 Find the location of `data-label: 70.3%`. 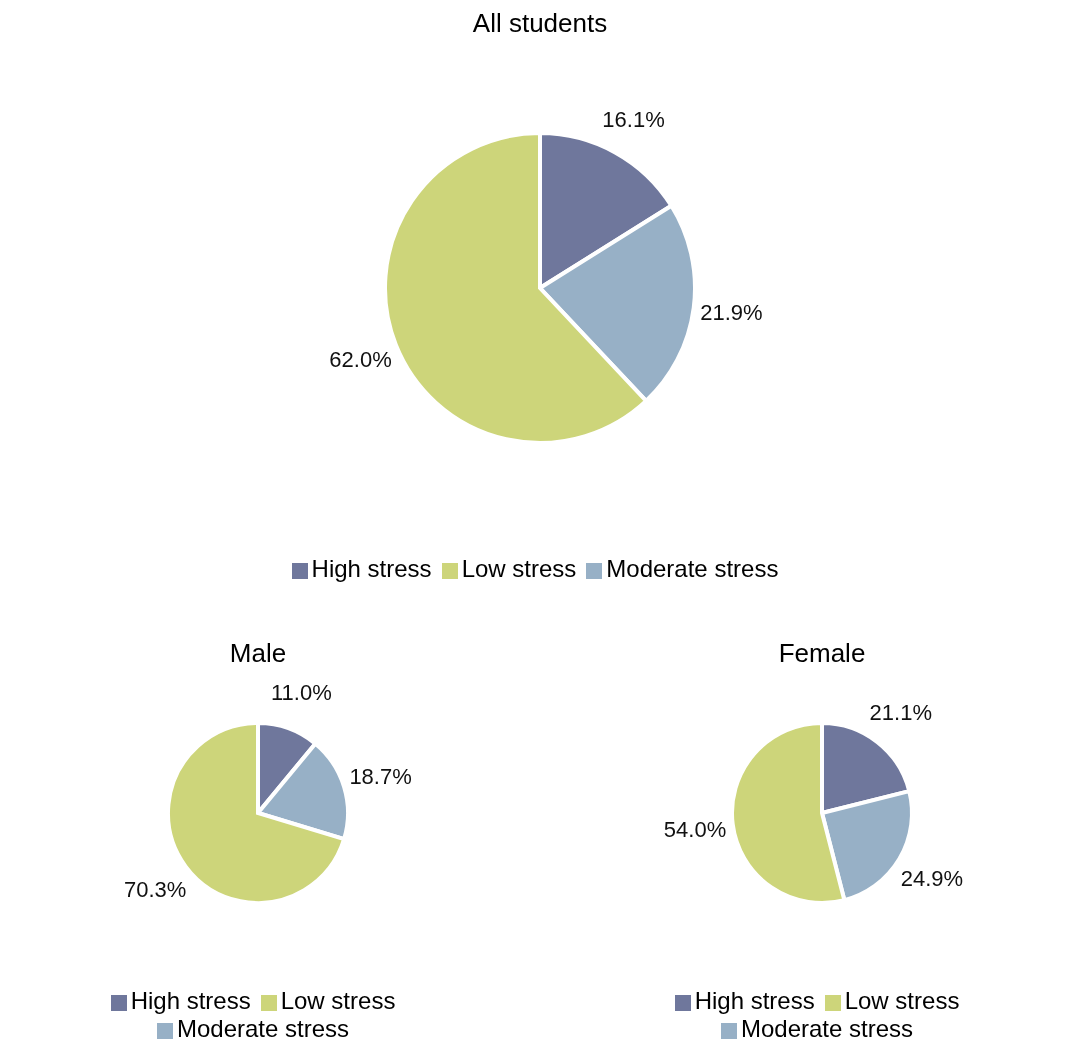

data-label: 70.3% is located at coordinates (155, 889).